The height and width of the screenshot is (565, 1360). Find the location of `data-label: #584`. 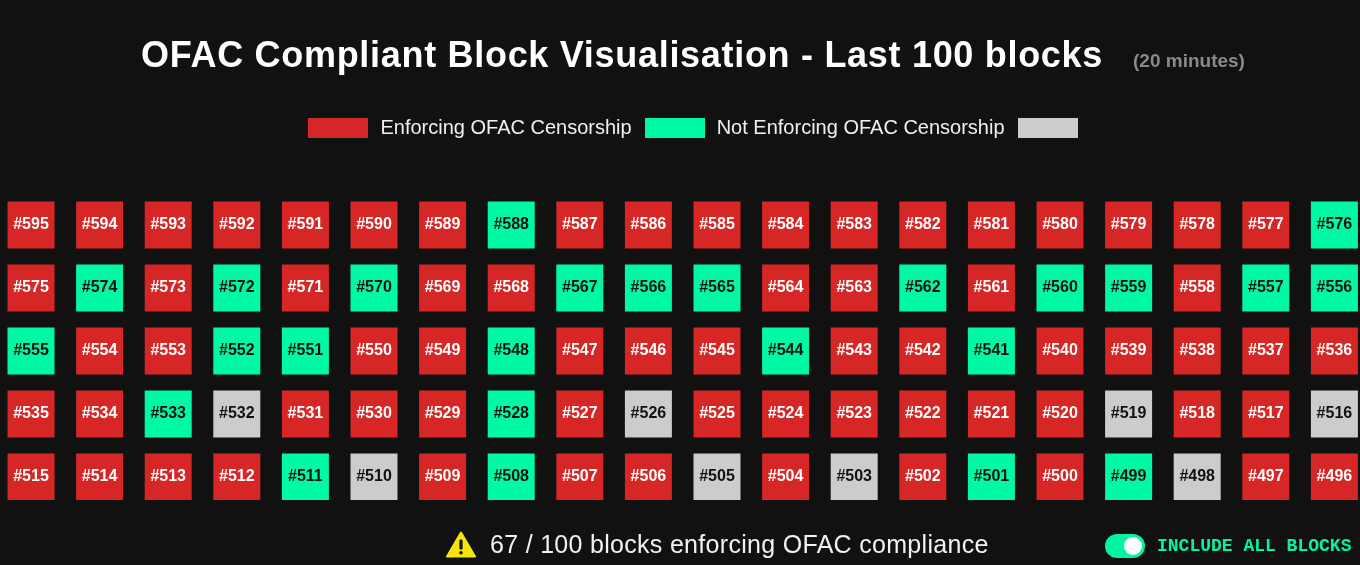

data-label: #584 is located at coordinates (785, 223).